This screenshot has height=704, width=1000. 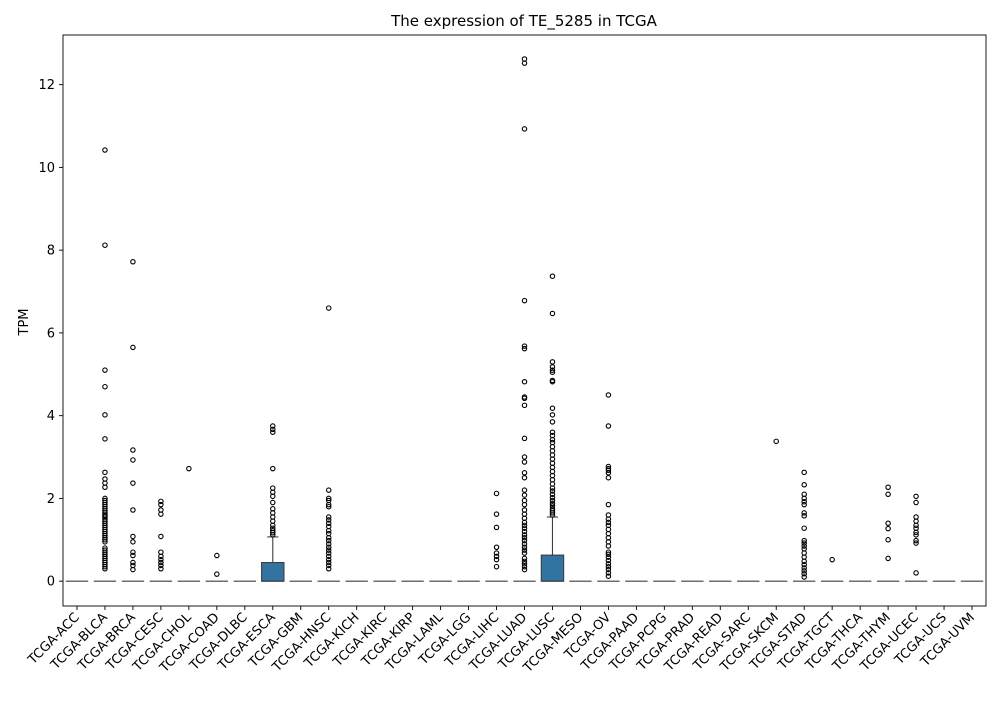 I want to click on y-tick-label: 0, so click(x=51, y=582).